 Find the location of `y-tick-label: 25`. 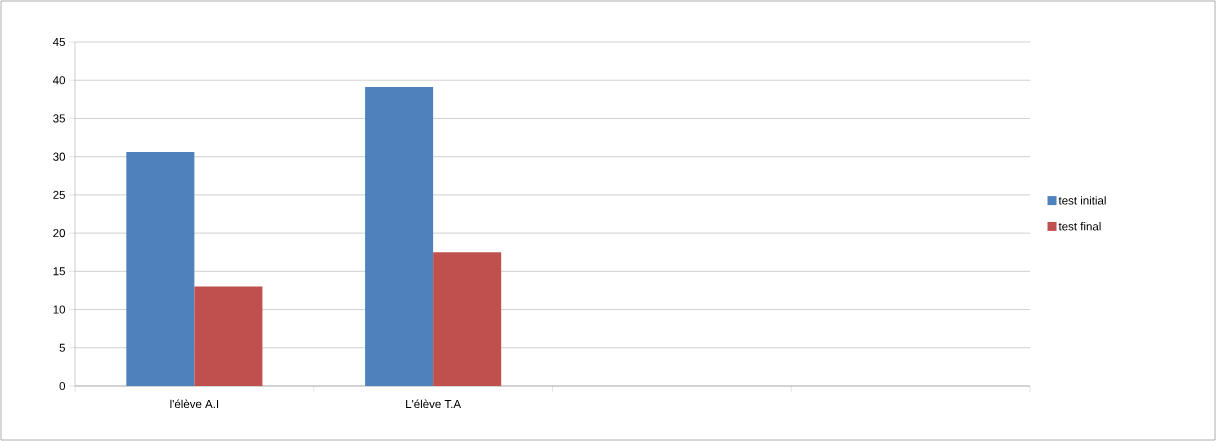

y-tick-label: 25 is located at coordinates (59, 194).